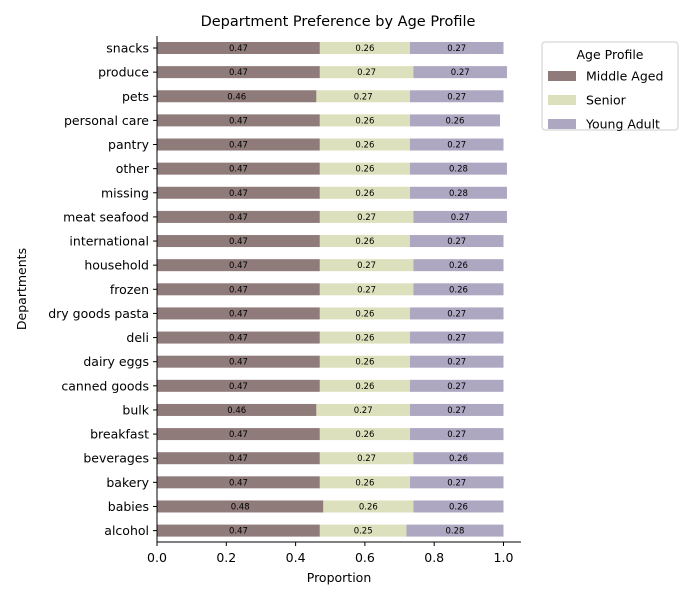 Image resolution: width=700 pixels, height=600 pixels. I want to click on bar-senior-breakfast, so click(364, 434).